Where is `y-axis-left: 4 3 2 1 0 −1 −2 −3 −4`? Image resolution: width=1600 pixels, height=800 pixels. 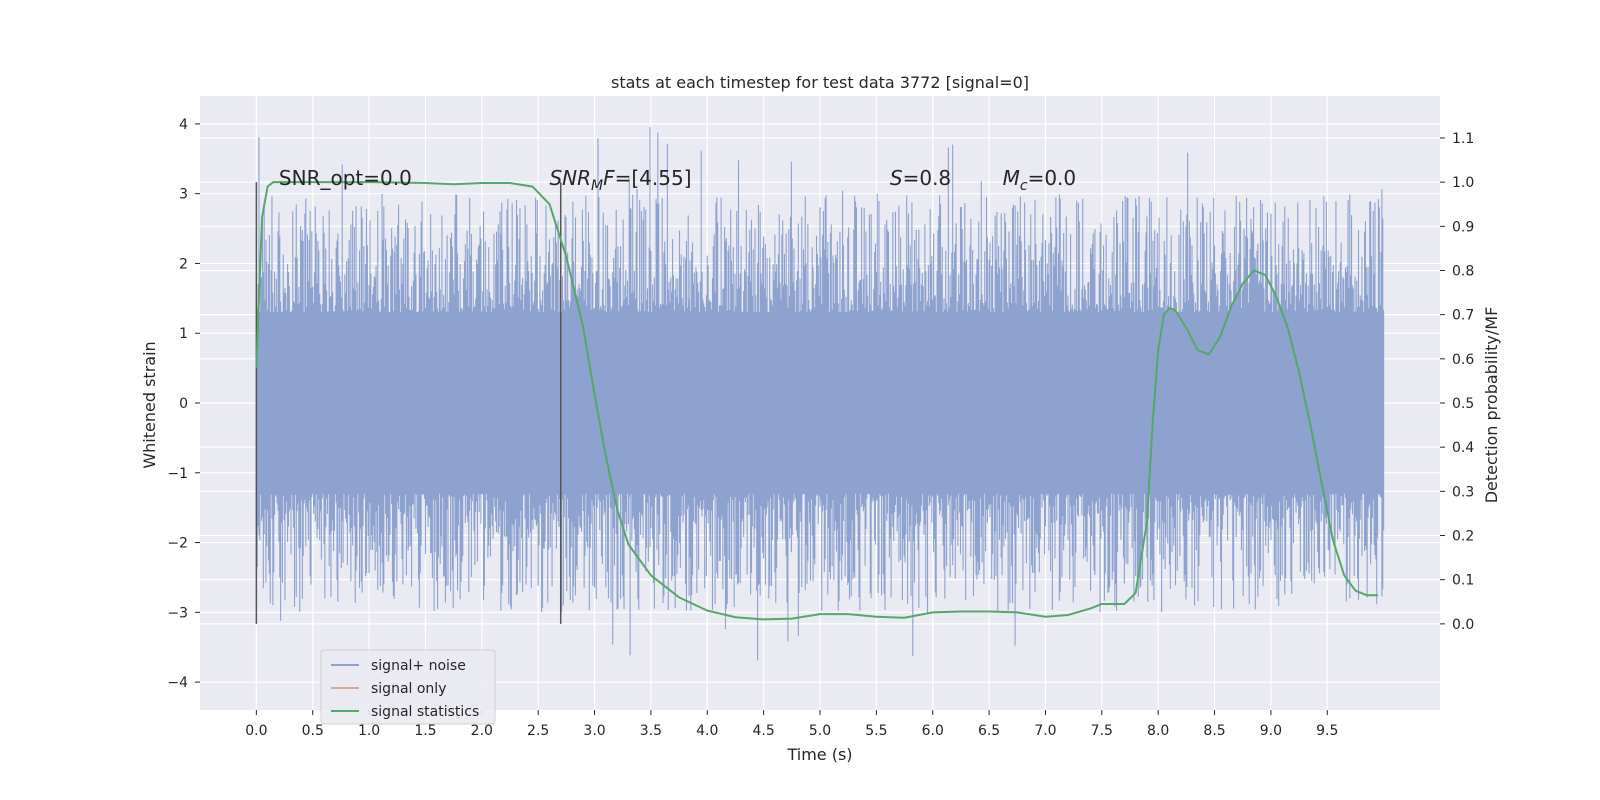 y-axis-left: 4 3 2 1 0 −1 −2 −3 −4 is located at coordinates (183, 404).